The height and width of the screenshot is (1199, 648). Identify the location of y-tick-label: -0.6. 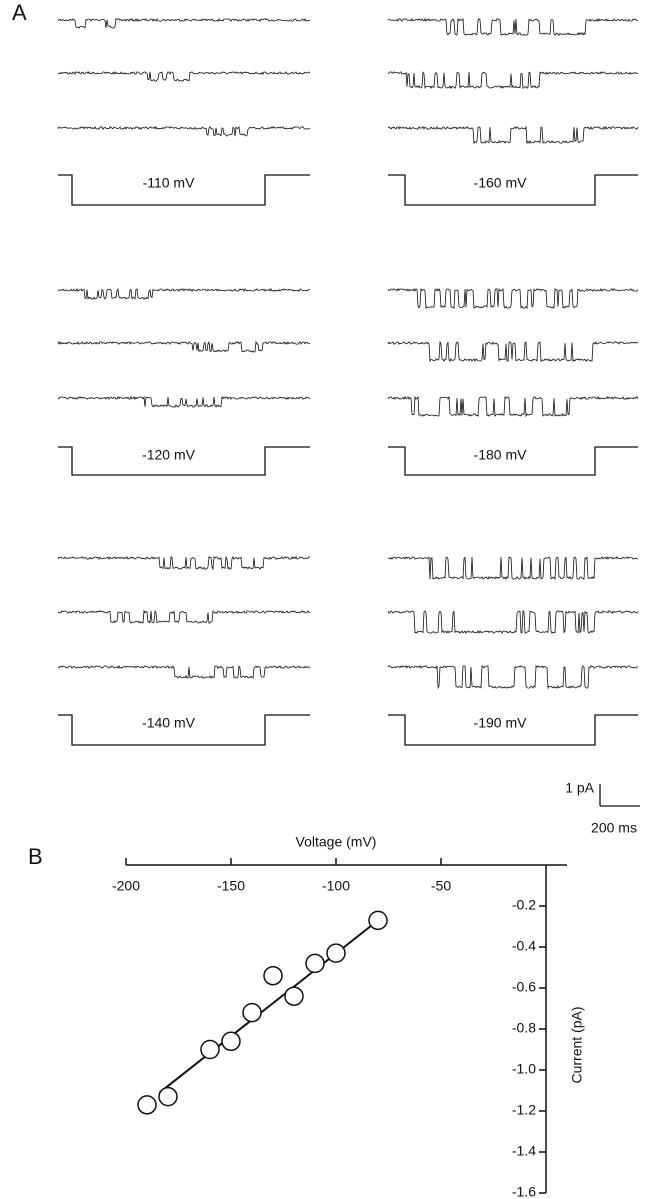
(524, 987).